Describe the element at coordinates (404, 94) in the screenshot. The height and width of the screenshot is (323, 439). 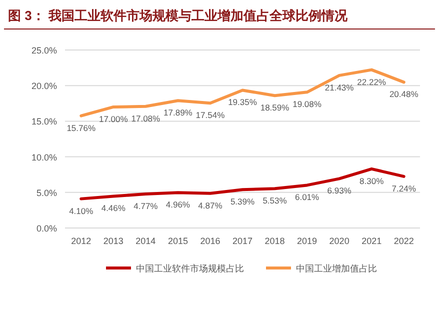
I see `data-label: 20.48%` at that location.